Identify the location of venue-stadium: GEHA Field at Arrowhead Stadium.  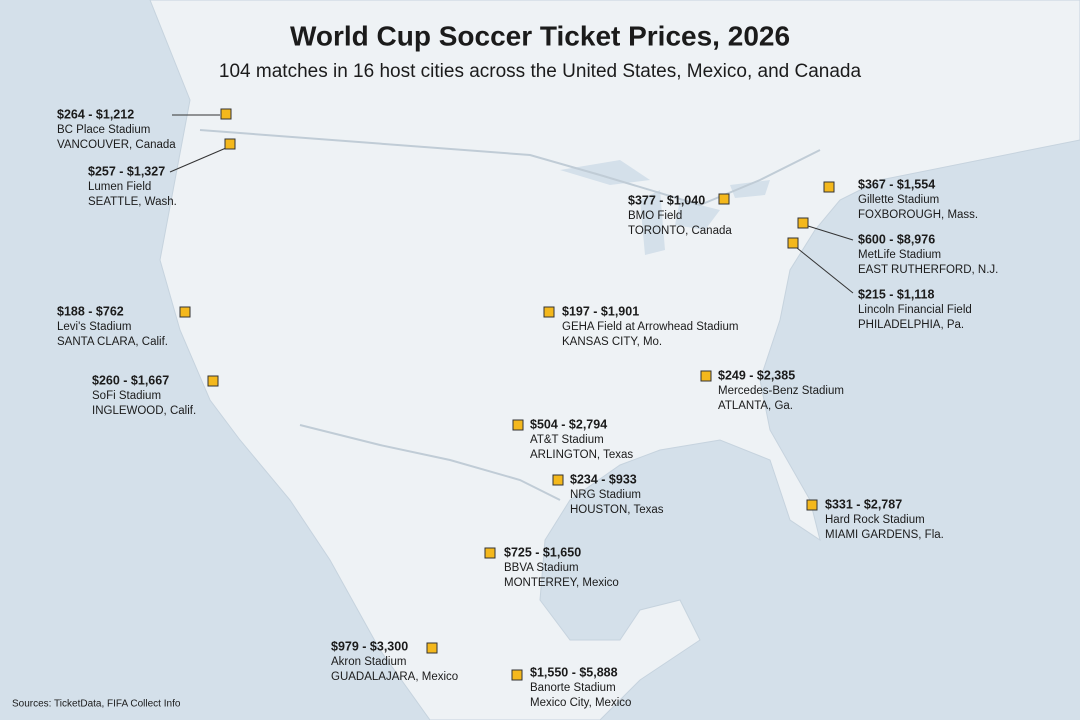
(650, 327).